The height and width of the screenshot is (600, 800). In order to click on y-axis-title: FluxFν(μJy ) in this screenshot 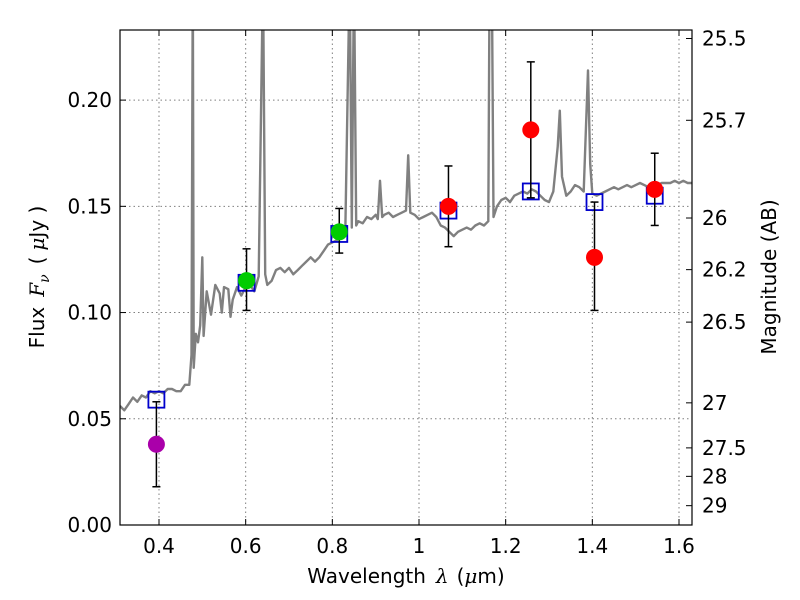, I will do `click(39, 277)`.